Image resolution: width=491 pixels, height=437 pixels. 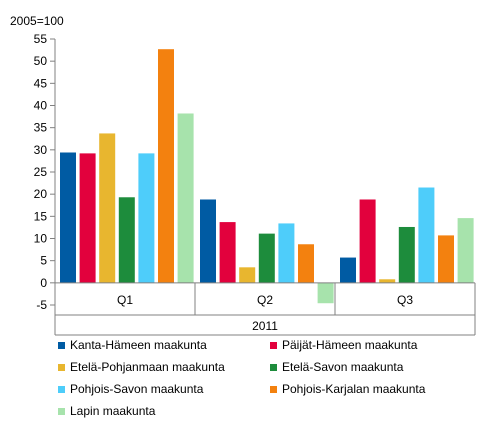 I want to click on legend-label-5: Pohjois-Savon maakunta, so click(x=137, y=389).